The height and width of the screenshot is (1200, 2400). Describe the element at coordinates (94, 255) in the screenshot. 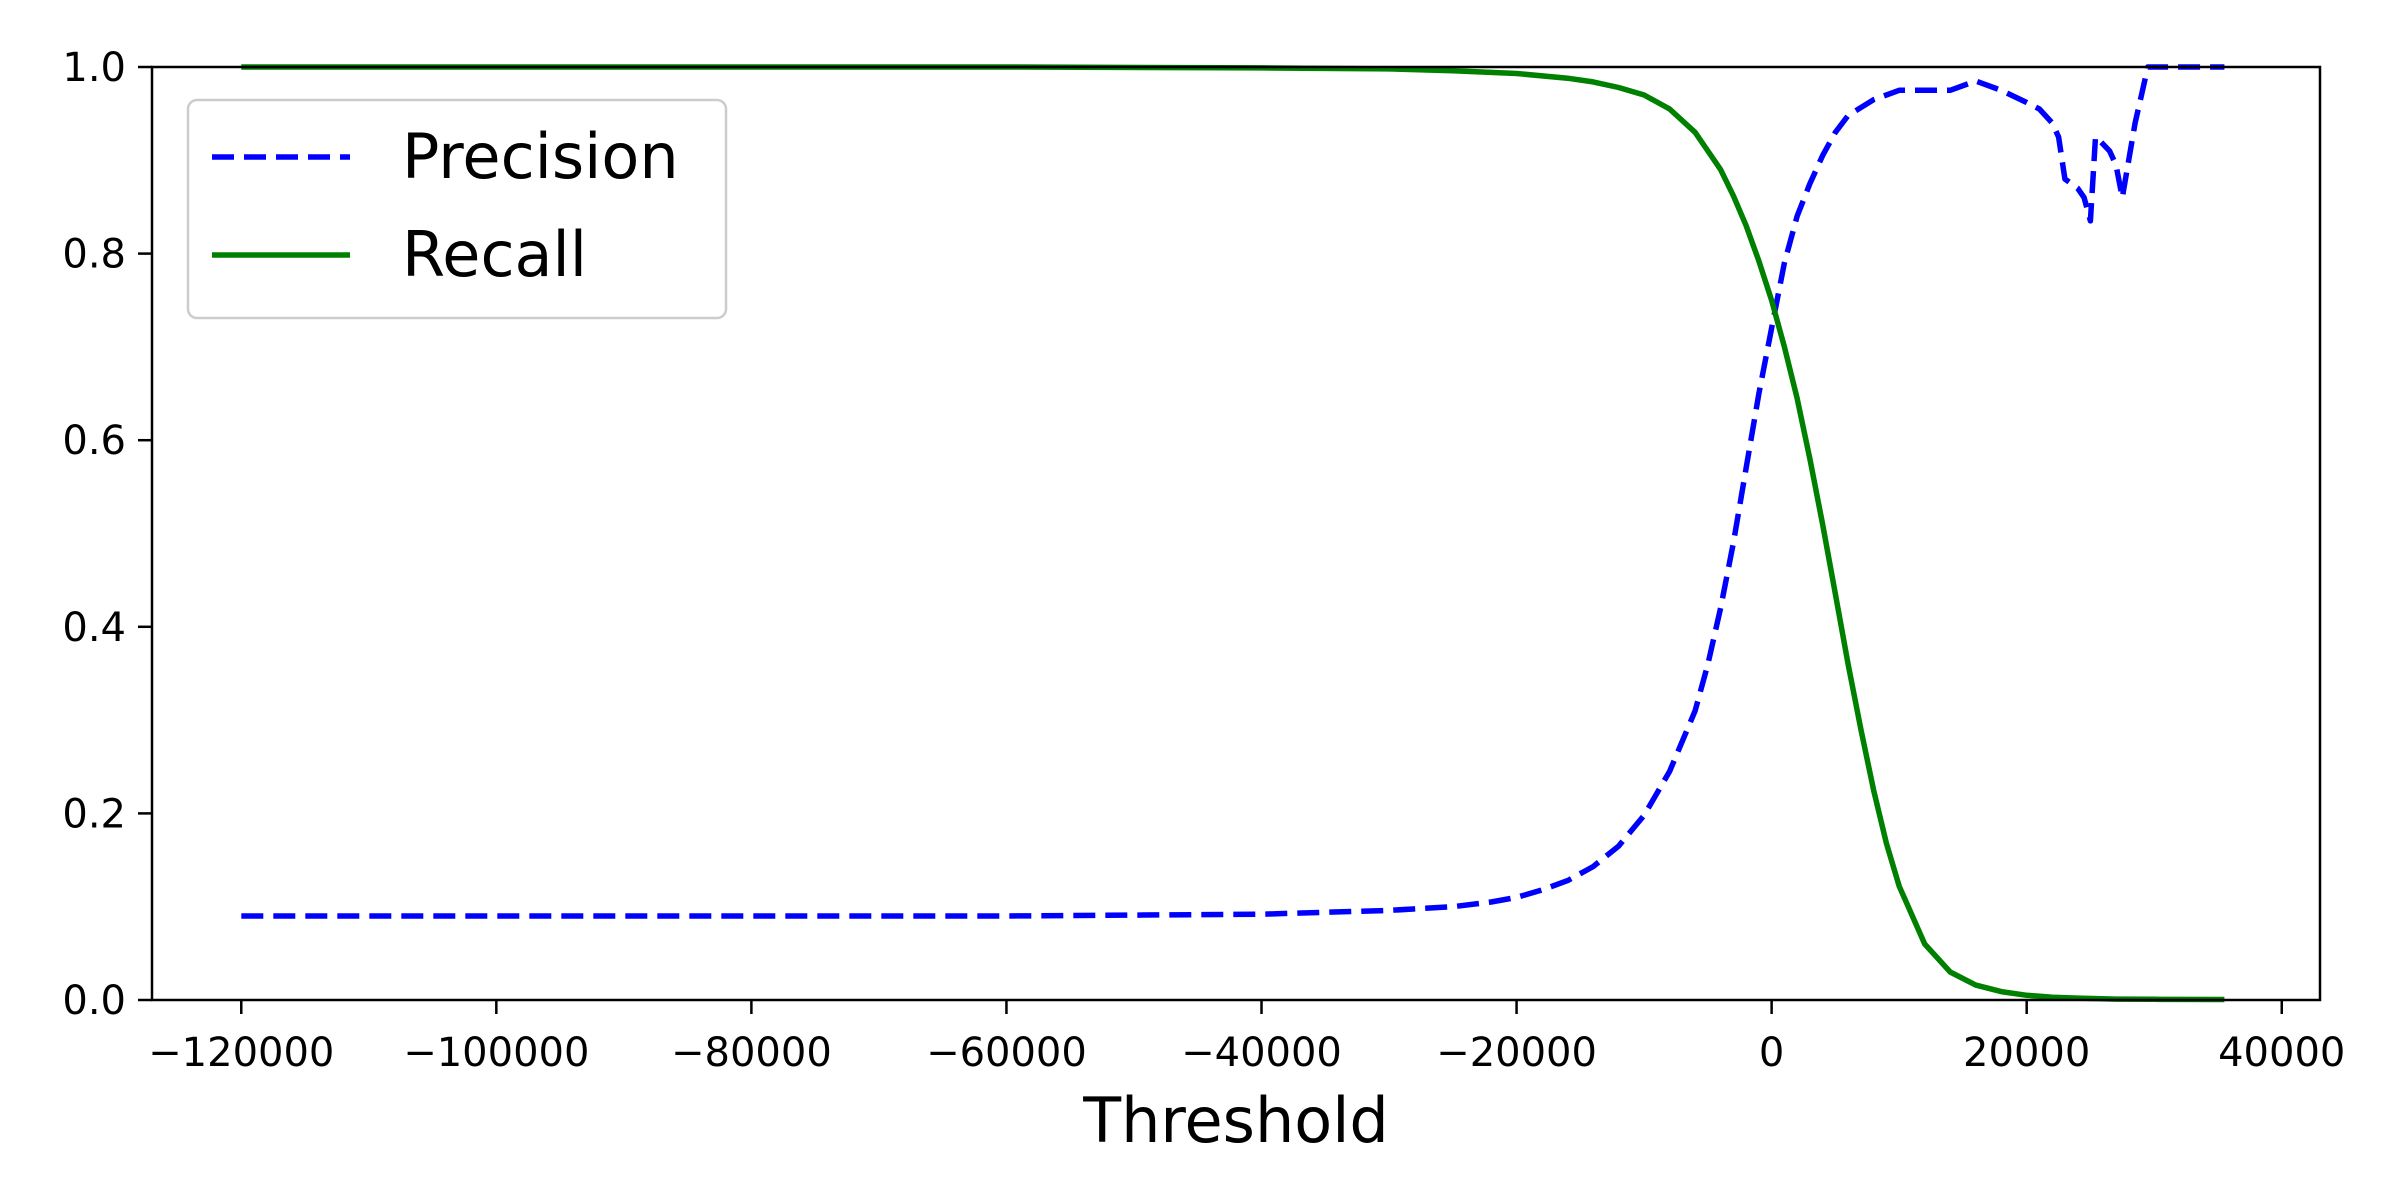

I see `y-tick-label: 0.8` at that location.